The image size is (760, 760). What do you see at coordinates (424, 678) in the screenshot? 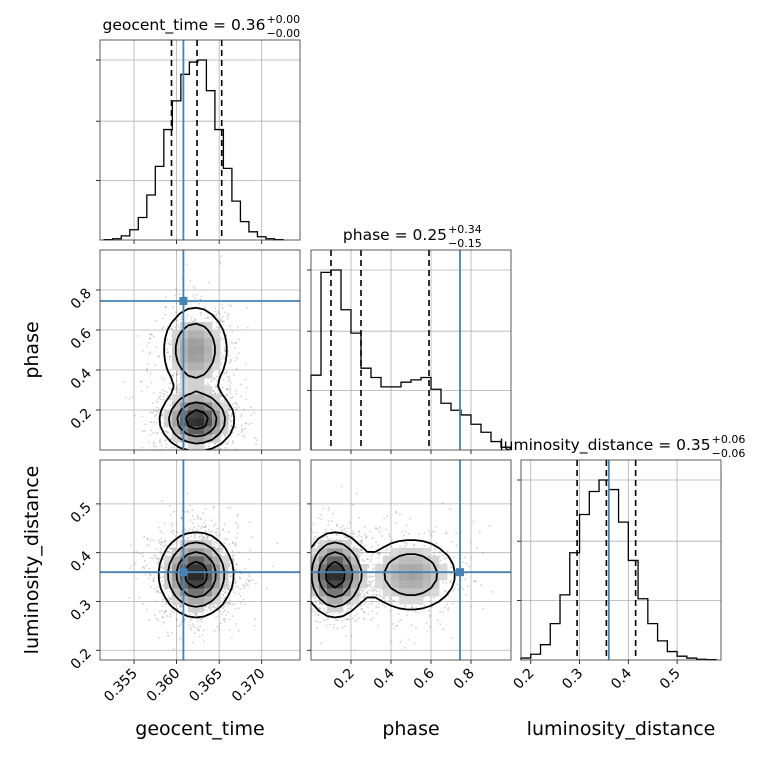
I see `x-tick-label: 0.6` at bounding box center [424, 678].